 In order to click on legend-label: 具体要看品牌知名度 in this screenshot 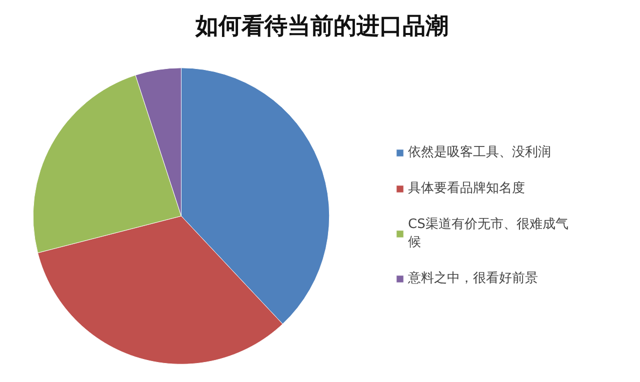, I will do `click(466, 188)`.